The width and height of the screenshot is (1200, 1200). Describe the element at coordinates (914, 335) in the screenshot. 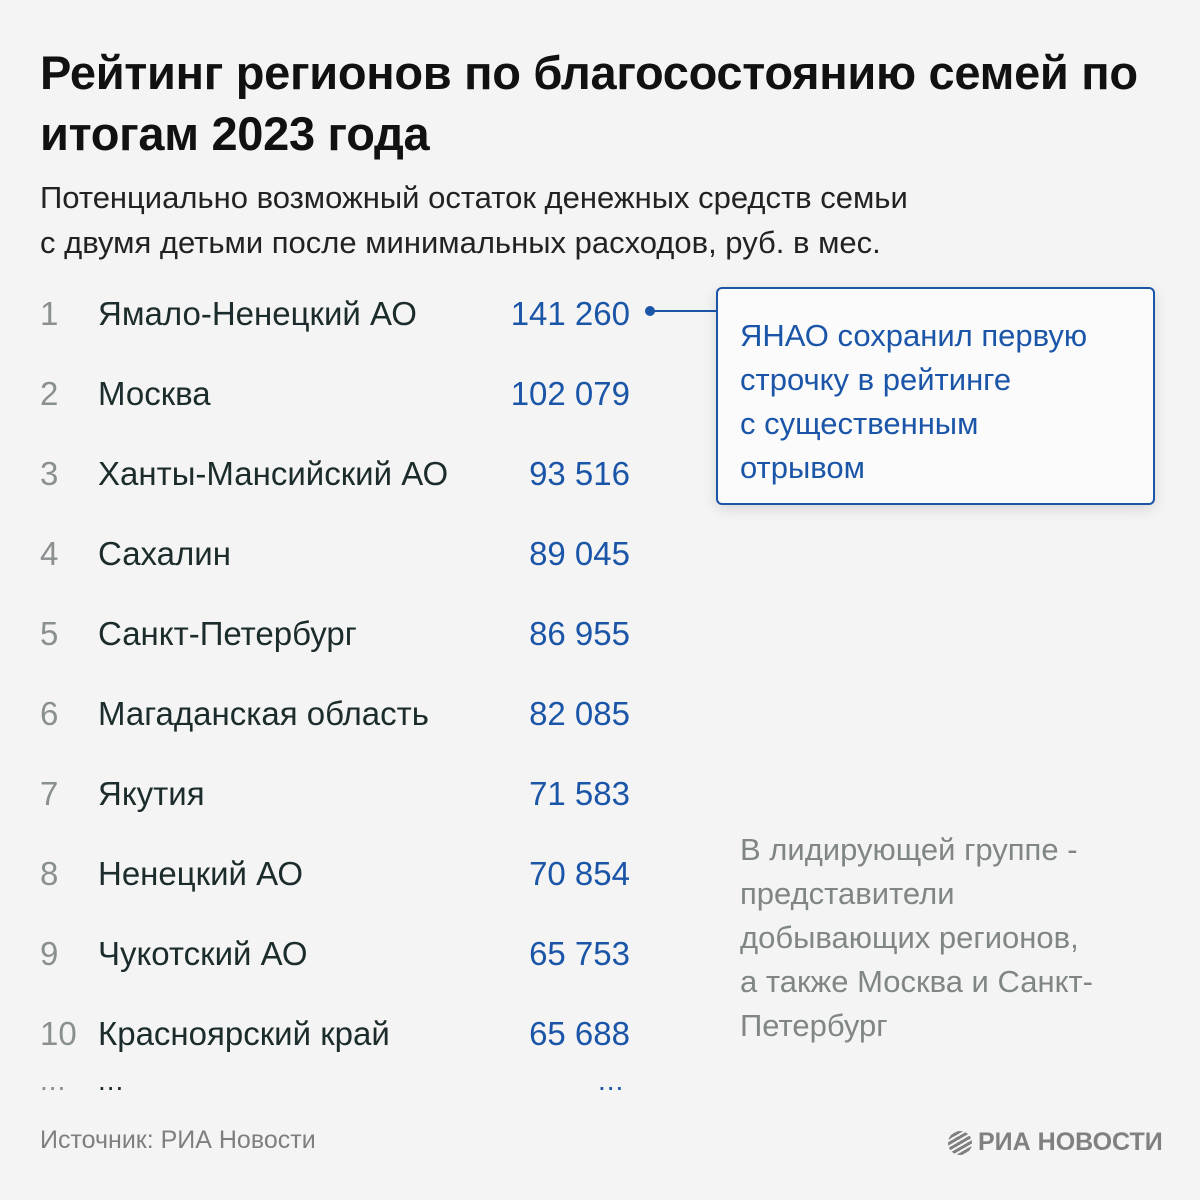

I see `callout-line: ЯНАО сохранил первую` at that location.